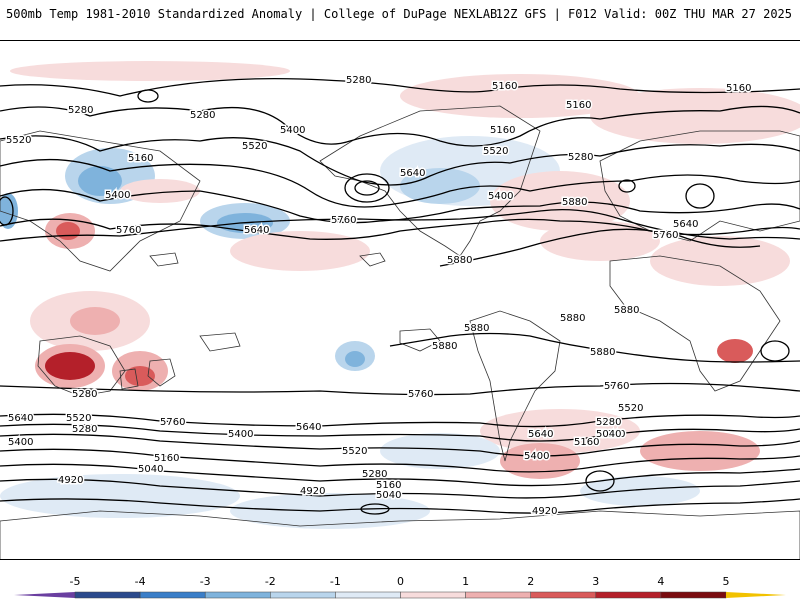  What do you see at coordinates (400, 420) in the screenshot?
I see `contour-5640-south` at bounding box center [400, 420].